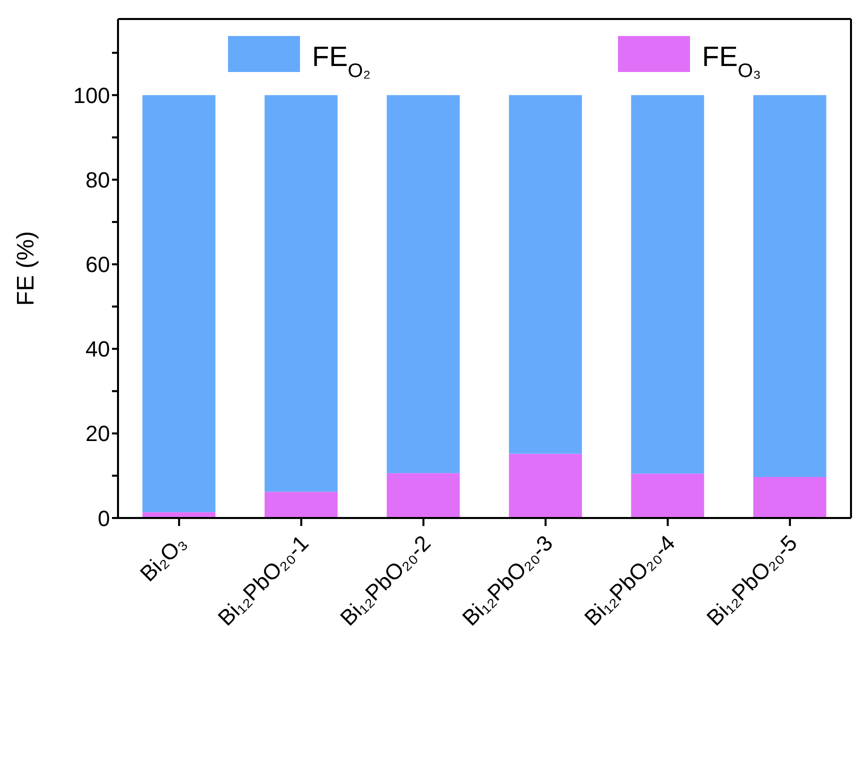 This screenshot has width=864, height=767. What do you see at coordinates (26, 268) in the screenshot?
I see `y-axis-title: FE (%)` at bounding box center [26, 268].